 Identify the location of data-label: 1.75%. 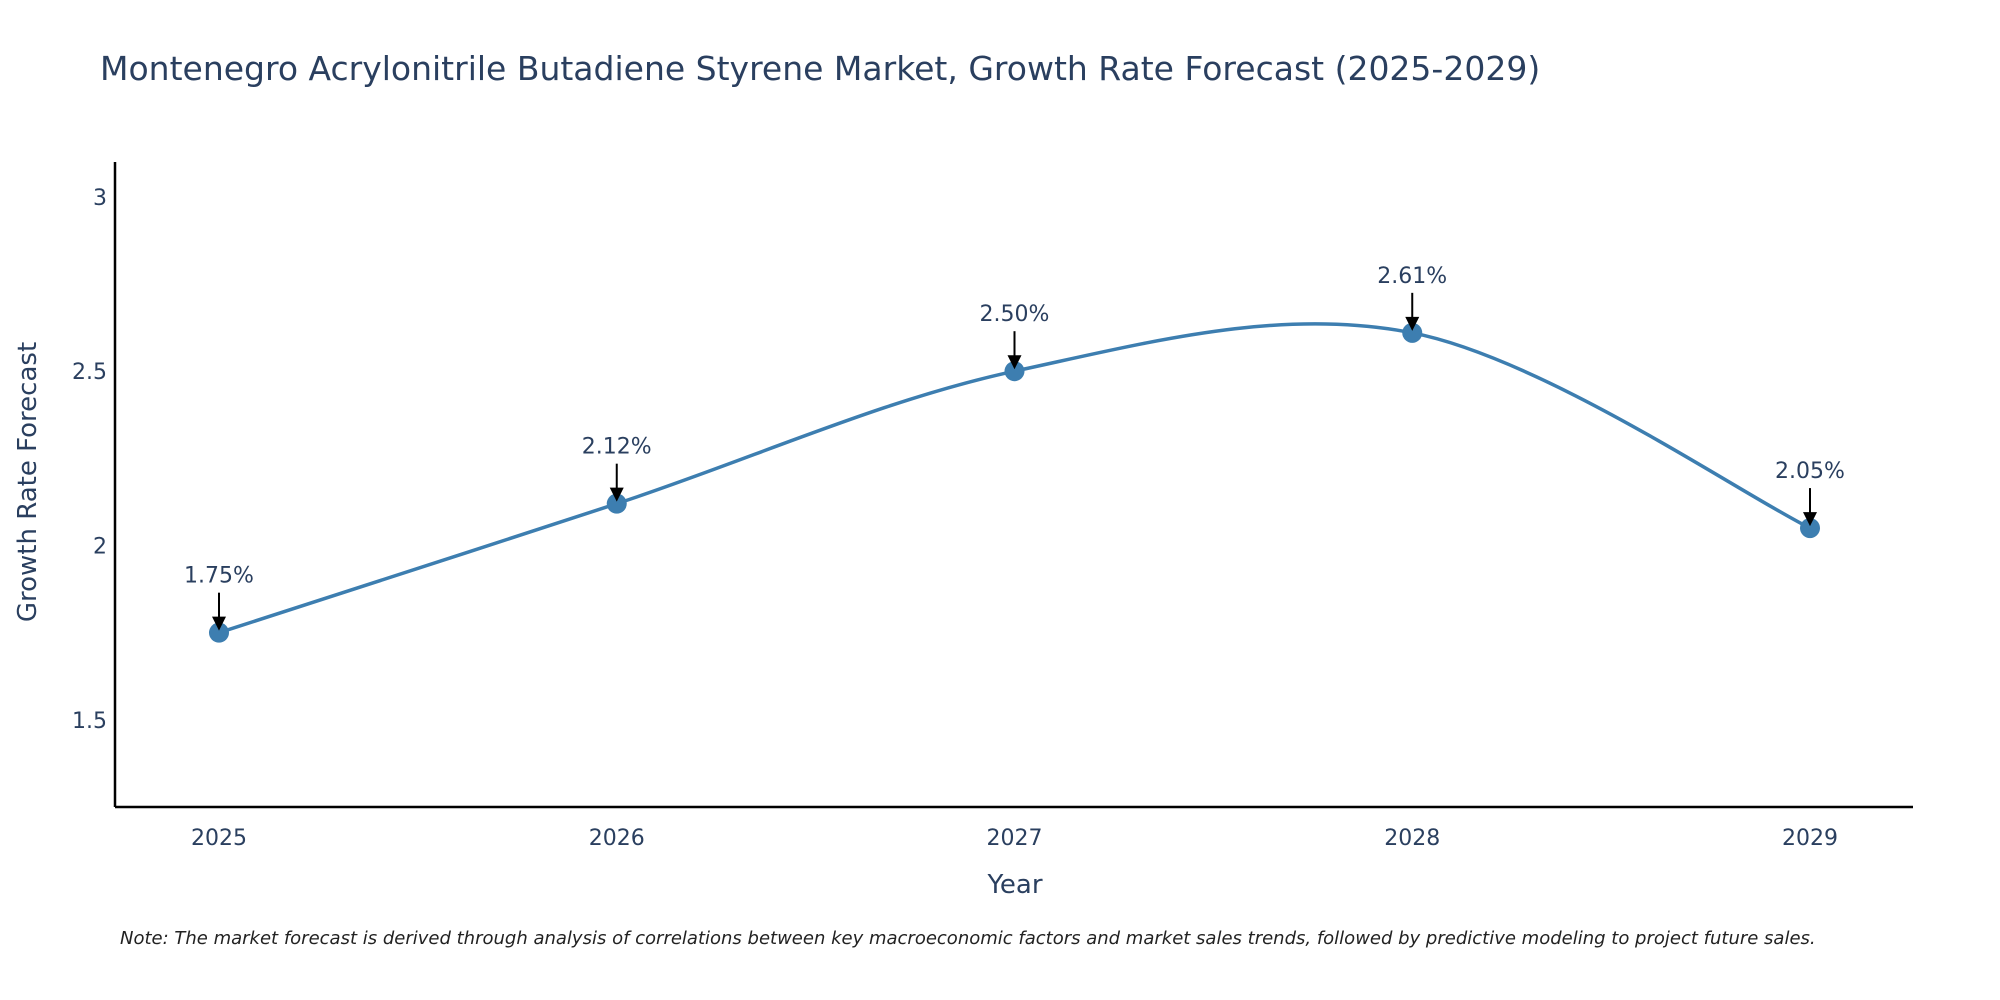
(219, 576).